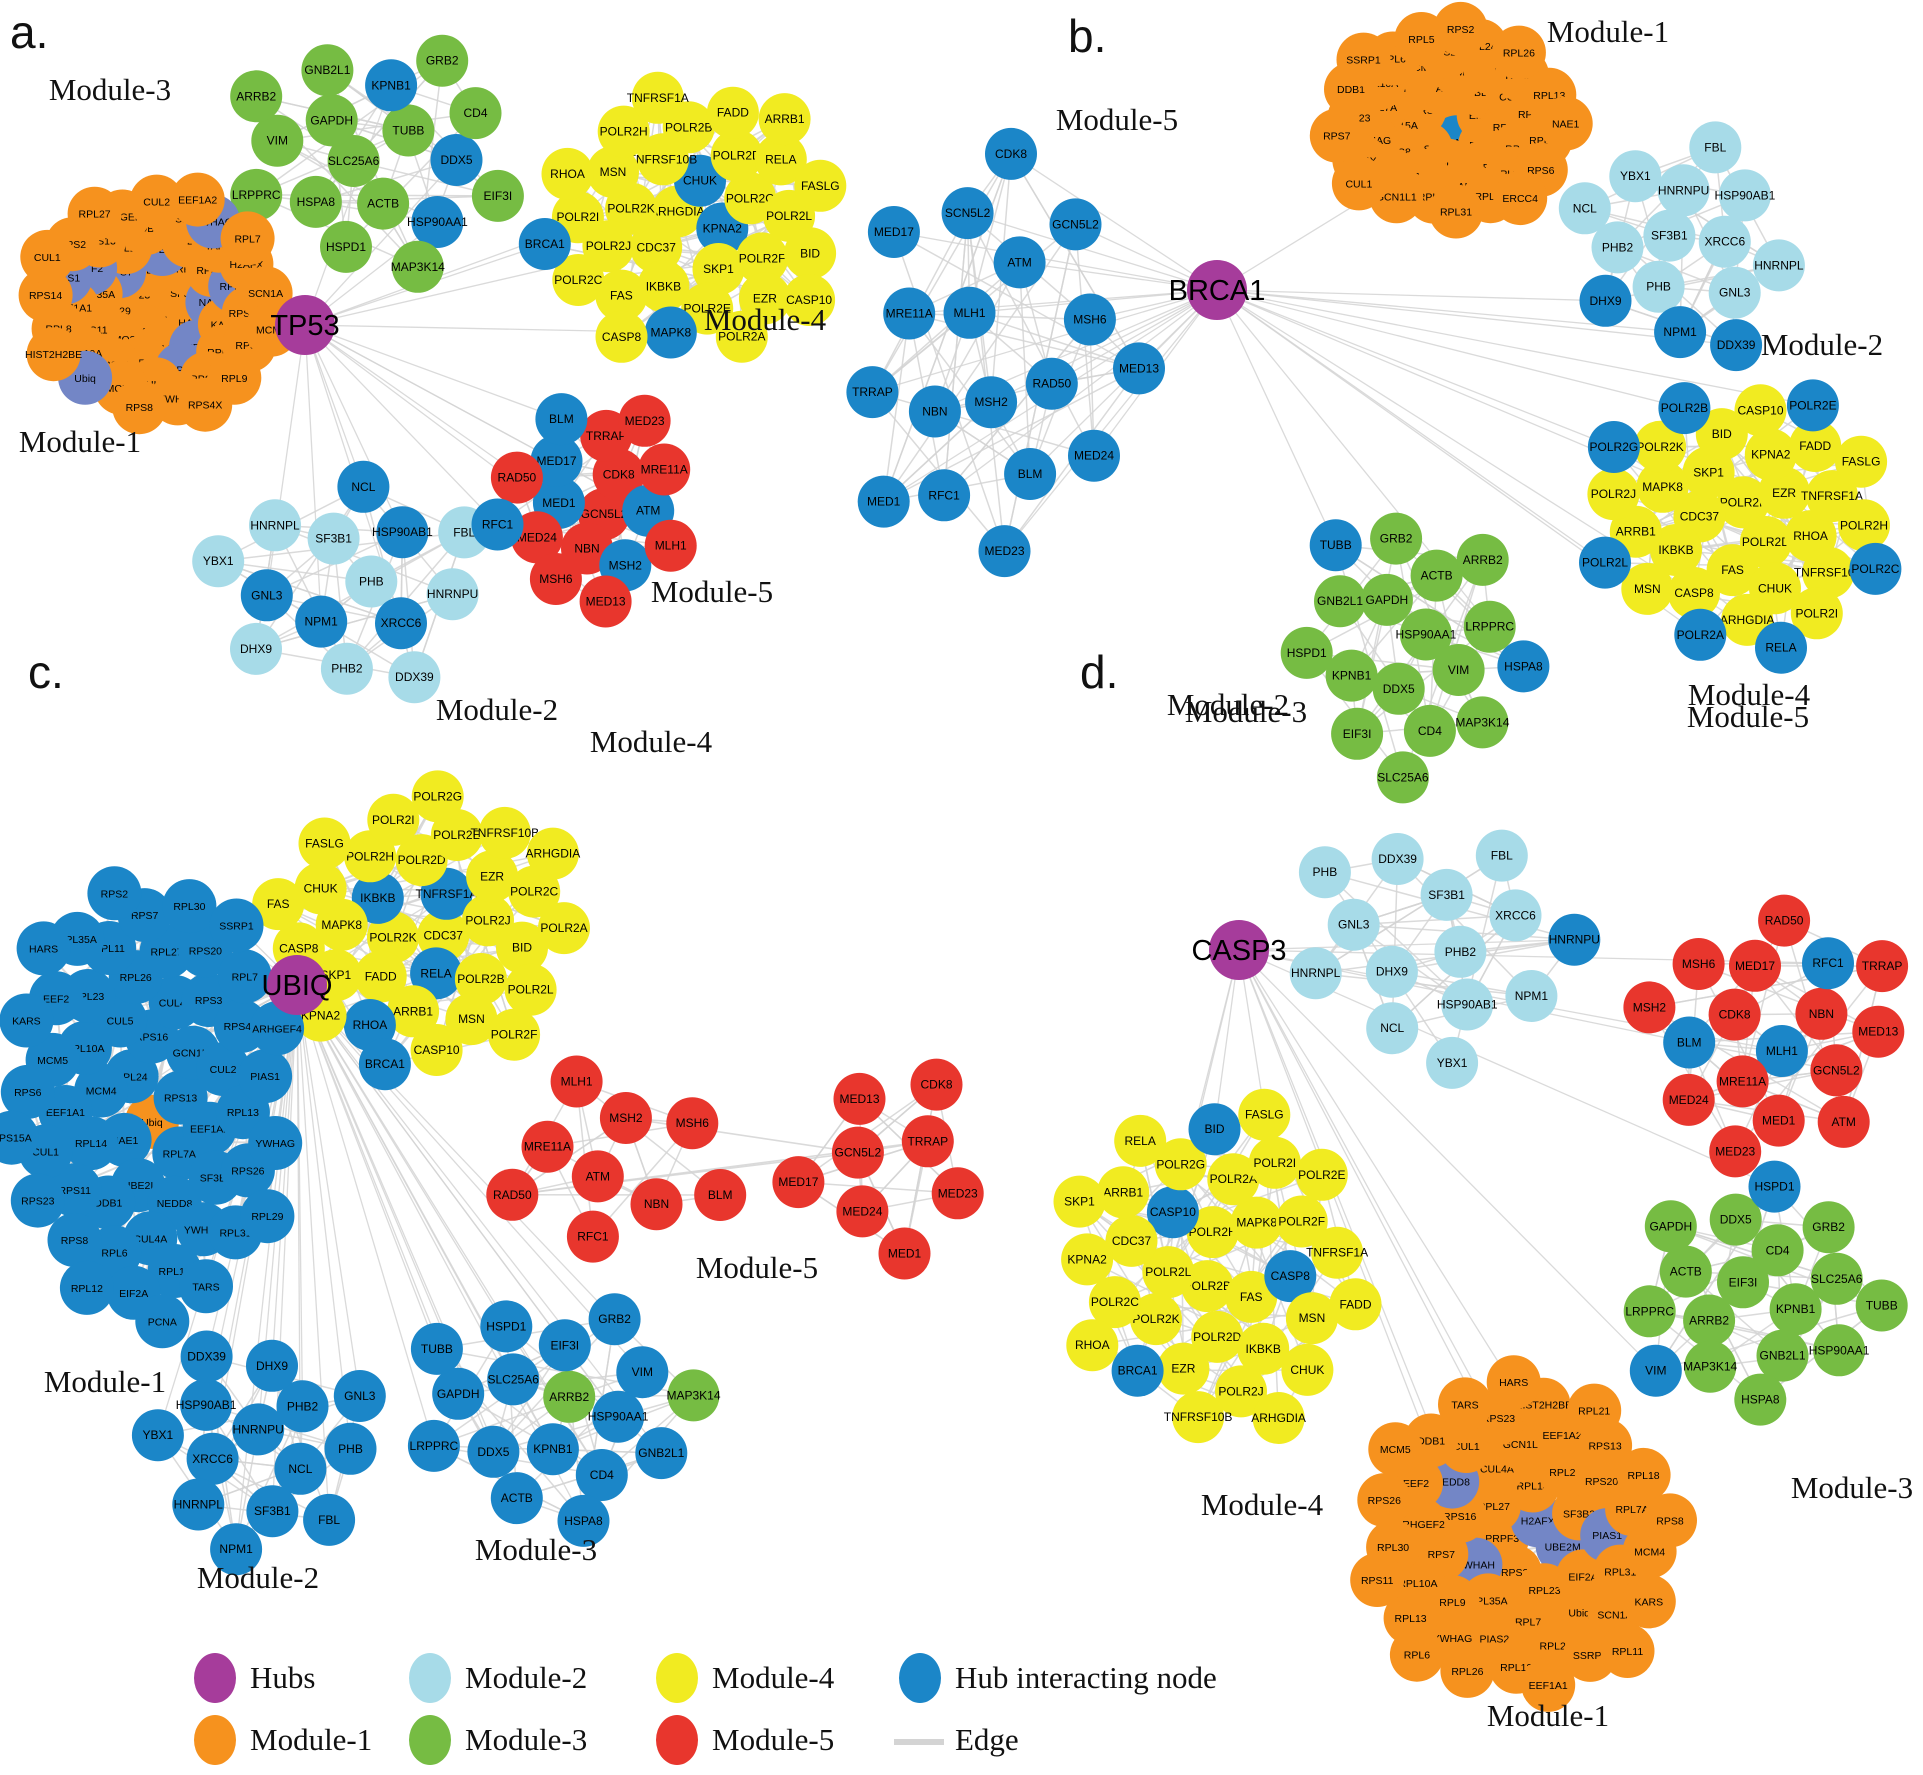  What do you see at coordinates (299, 948) in the screenshot?
I see `node-label: CASP8` at bounding box center [299, 948].